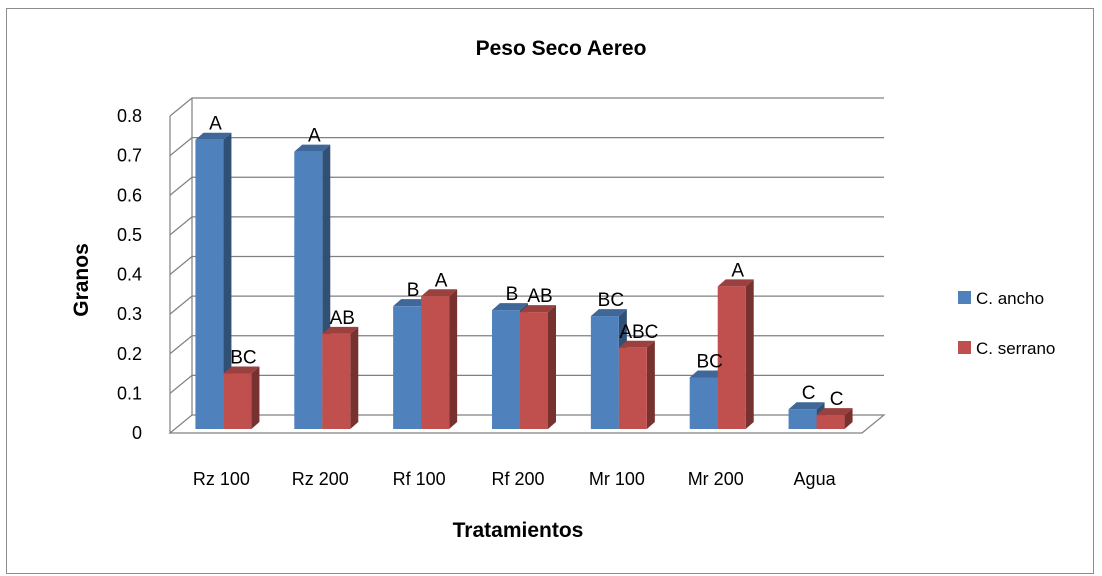 The height and width of the screenshot is (576, 1102). What do you see at coordinates (1015, 348) in the screenshot?
I see `legend-label-c-serrano: C. serrano` at bounding box center [1015, 348].